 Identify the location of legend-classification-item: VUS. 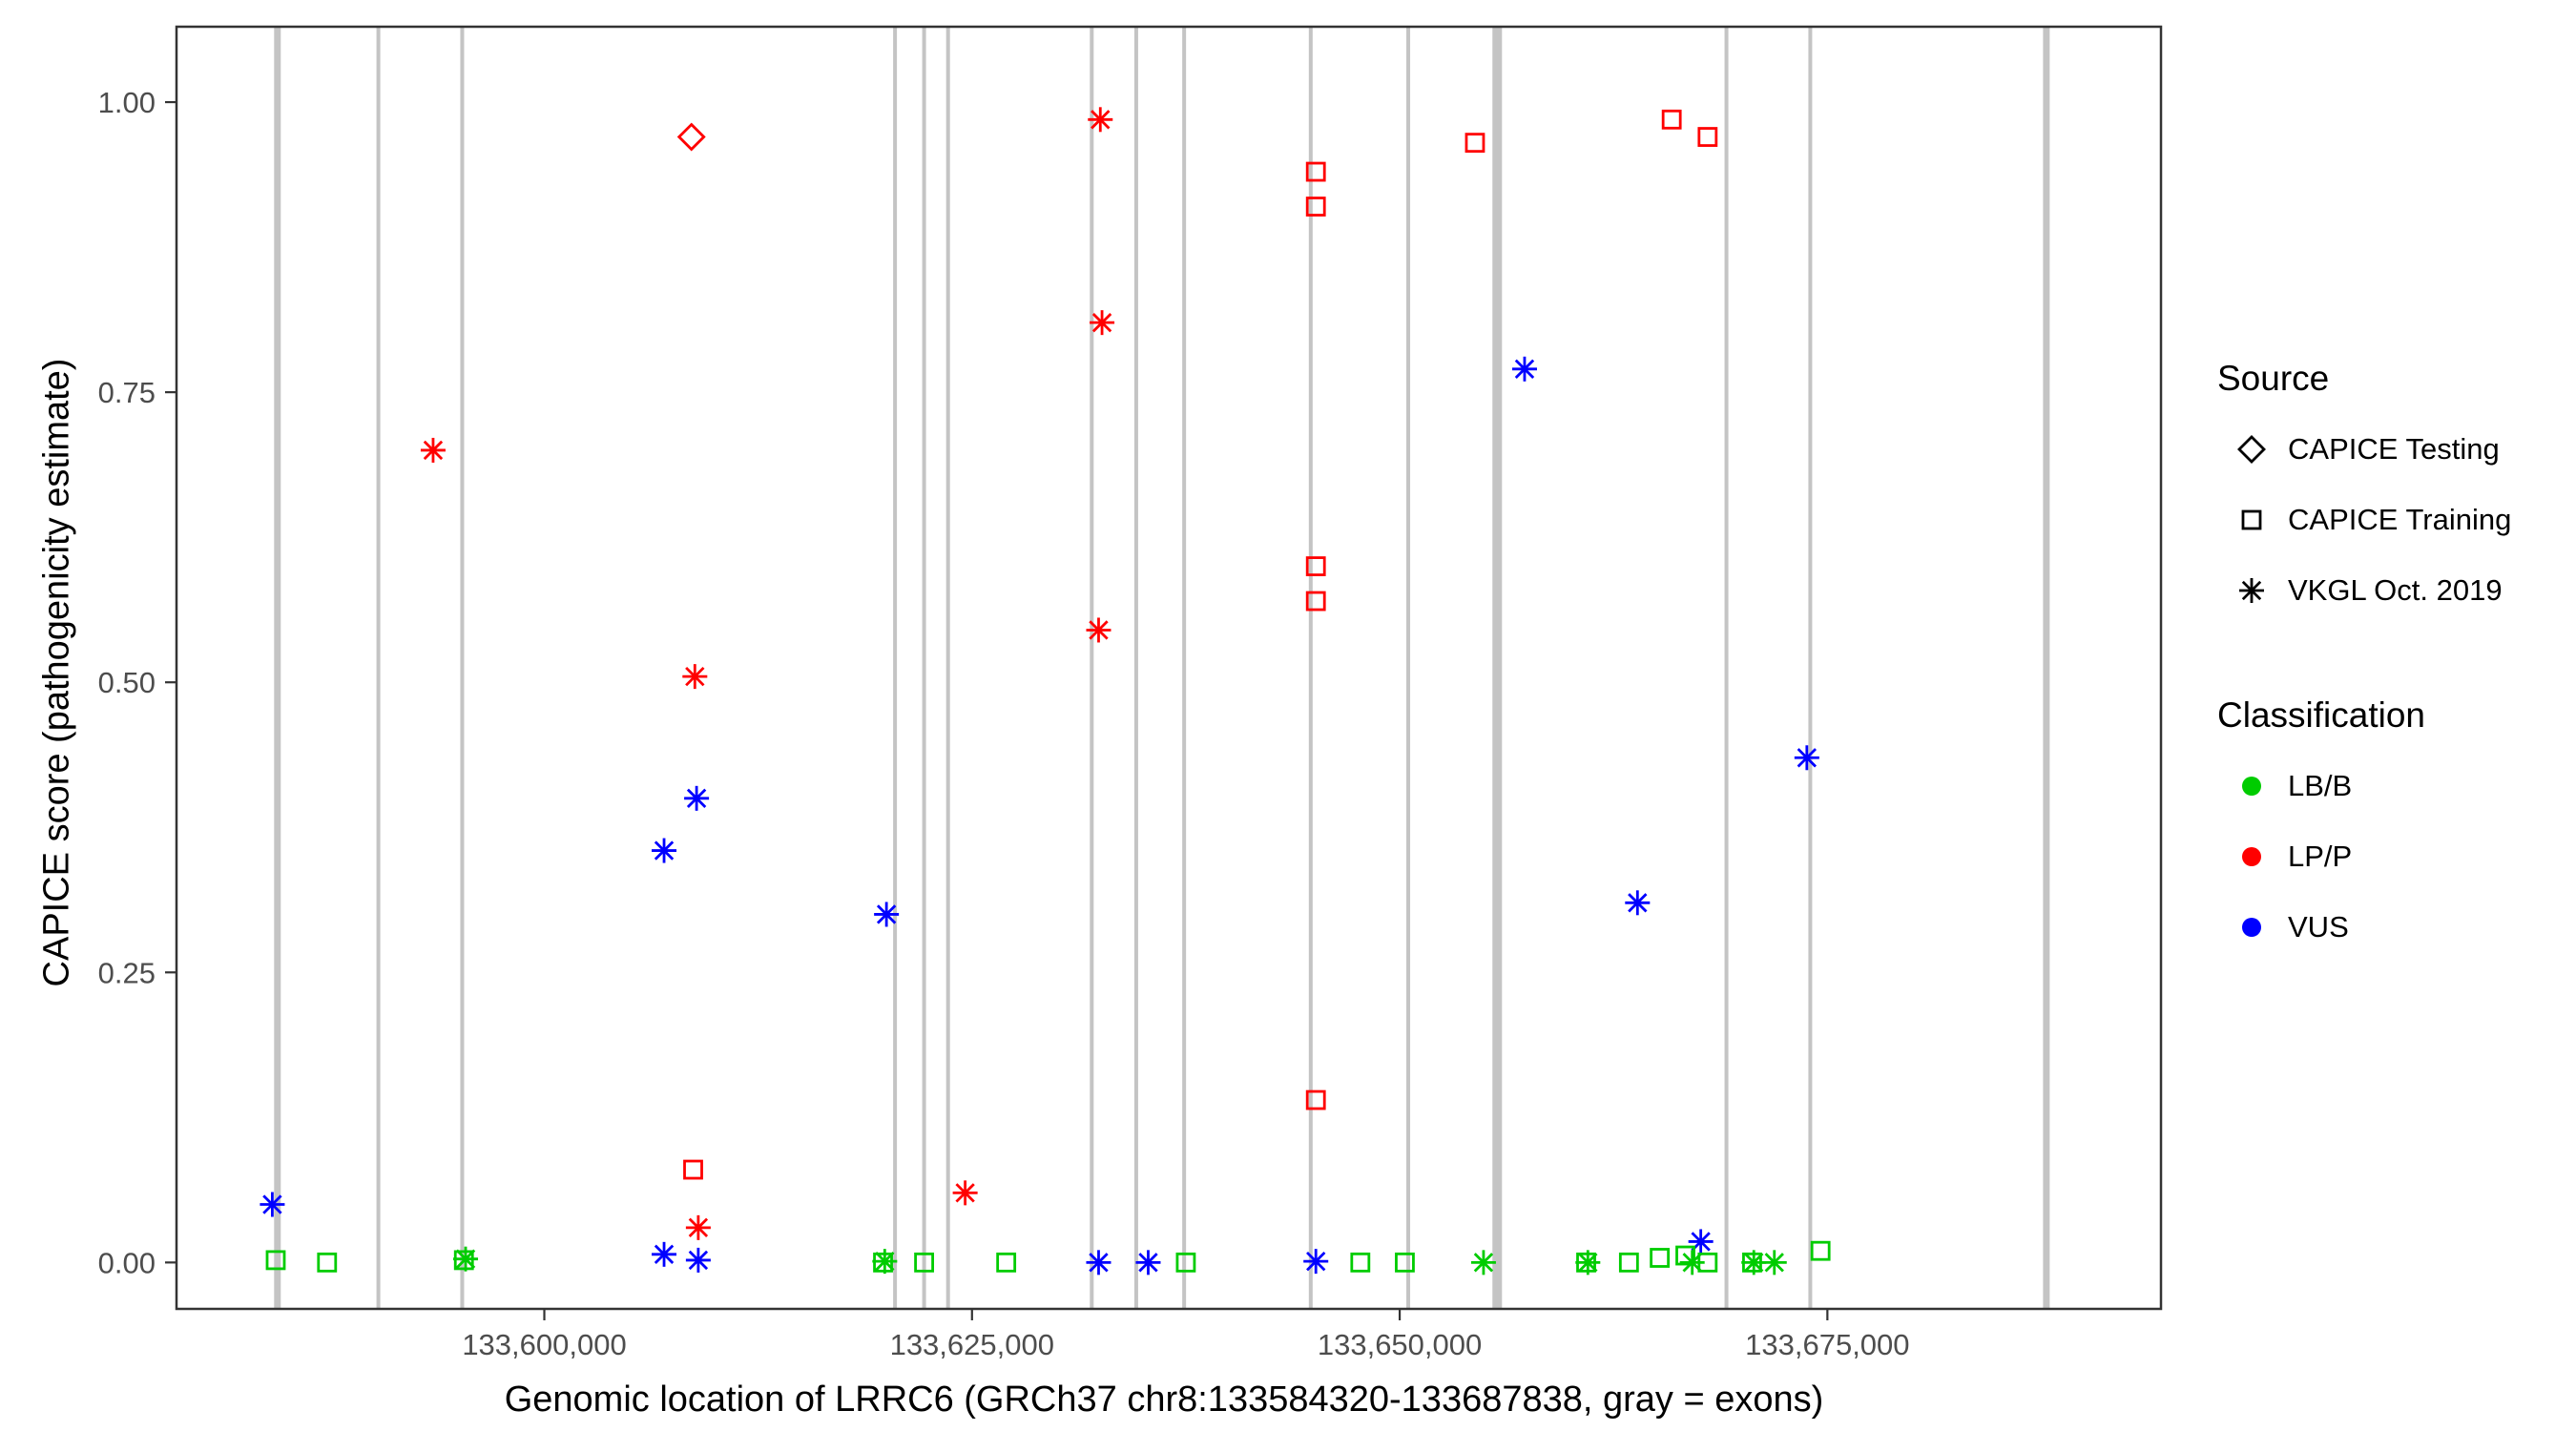
(2364, 927).